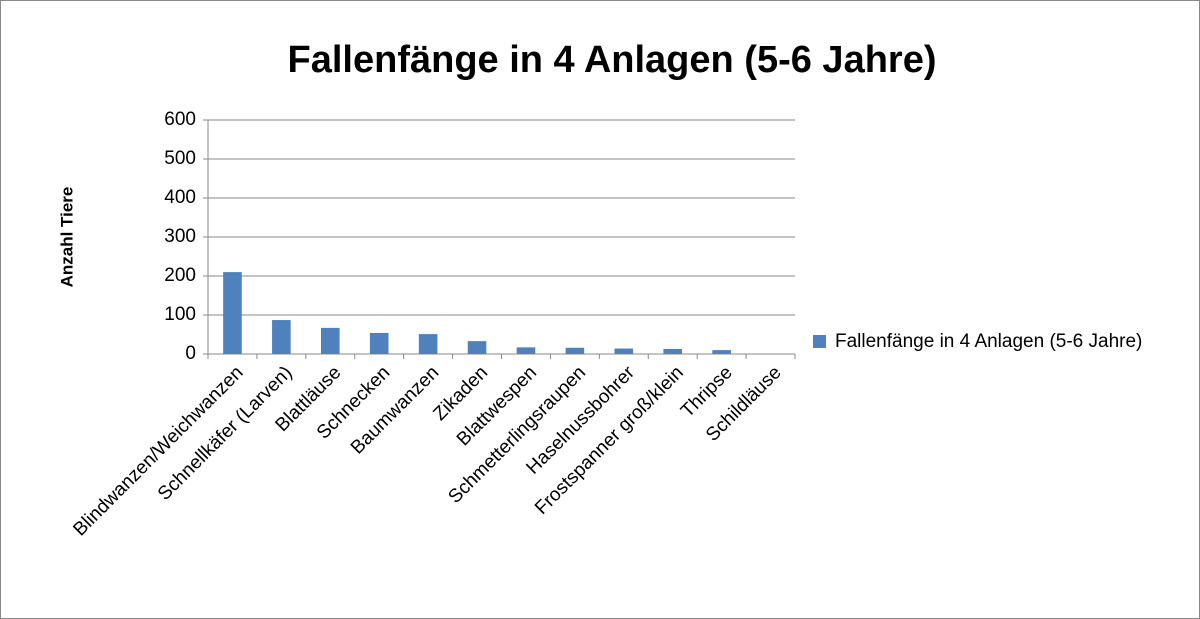  Describe the element at coordinates (989, 341) in the screenshot. I see `legend-label: Fallenfänge in 4 Anlagen (5-6 Jahre)` at that location.